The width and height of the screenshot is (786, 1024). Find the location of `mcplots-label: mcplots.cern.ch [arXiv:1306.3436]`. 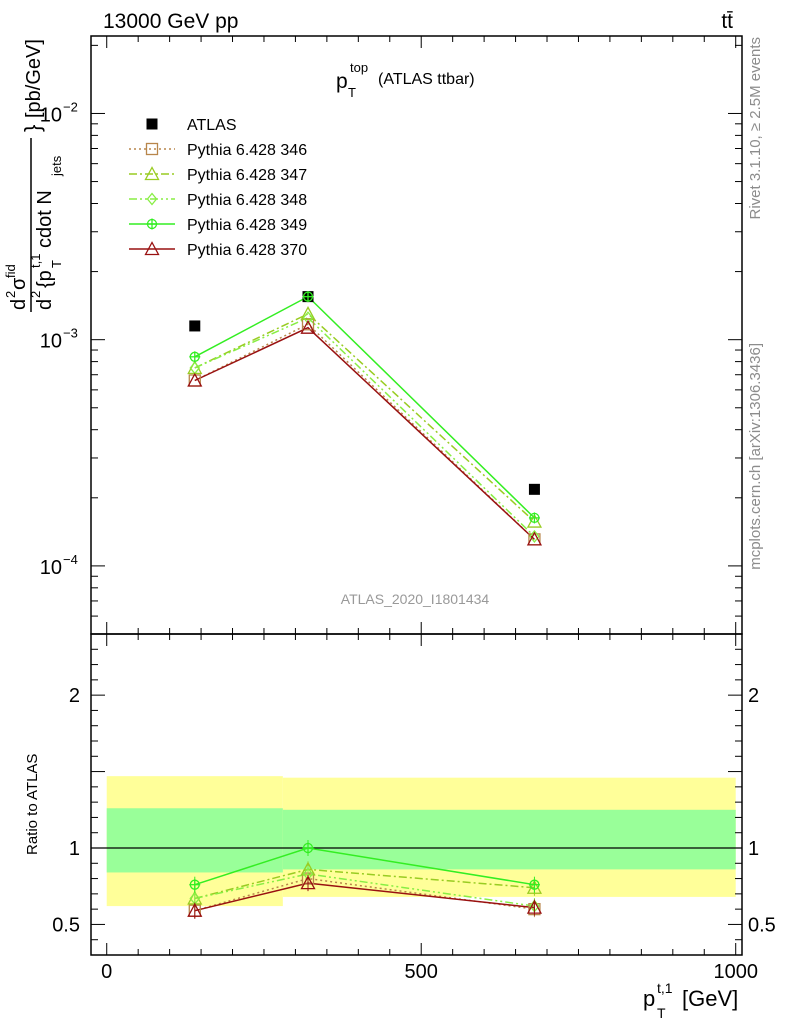

mcplots-label: mcplots.cern.ch [arXiv:1306.3436] is located at coordinates (755, 456).